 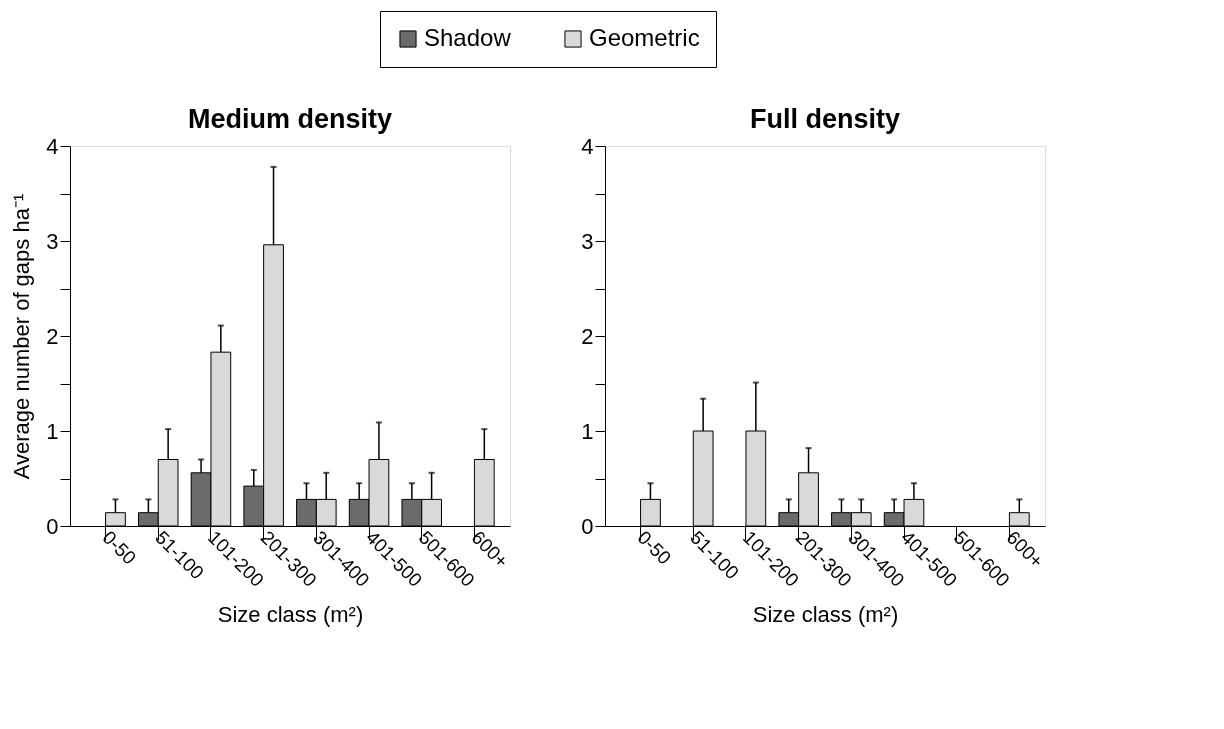 I want to click on legend-label: Geometric, so click(x=644, y=37).